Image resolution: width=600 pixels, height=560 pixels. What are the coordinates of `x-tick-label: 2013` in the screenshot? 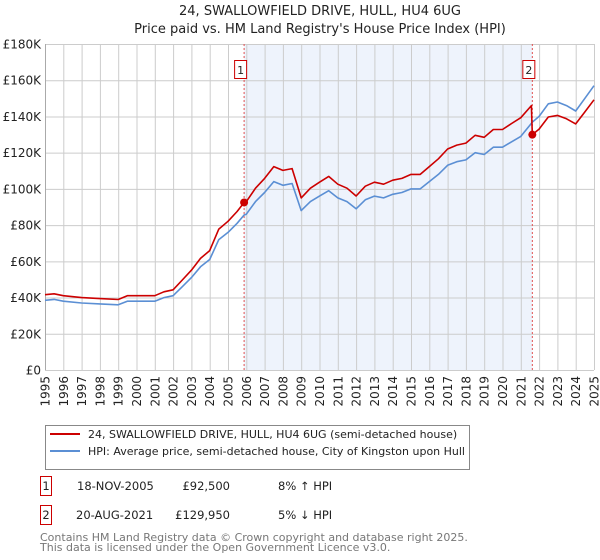 It's located at (375, 391).